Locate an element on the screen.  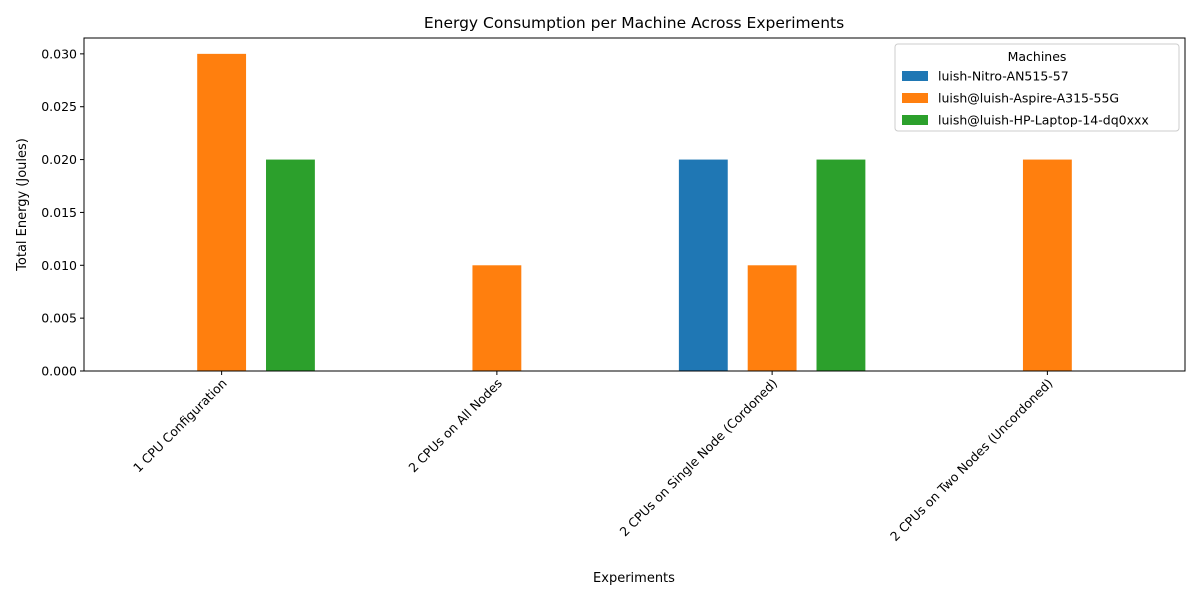
y-tick-label: 0.010 is located at coordinates (59, 265).